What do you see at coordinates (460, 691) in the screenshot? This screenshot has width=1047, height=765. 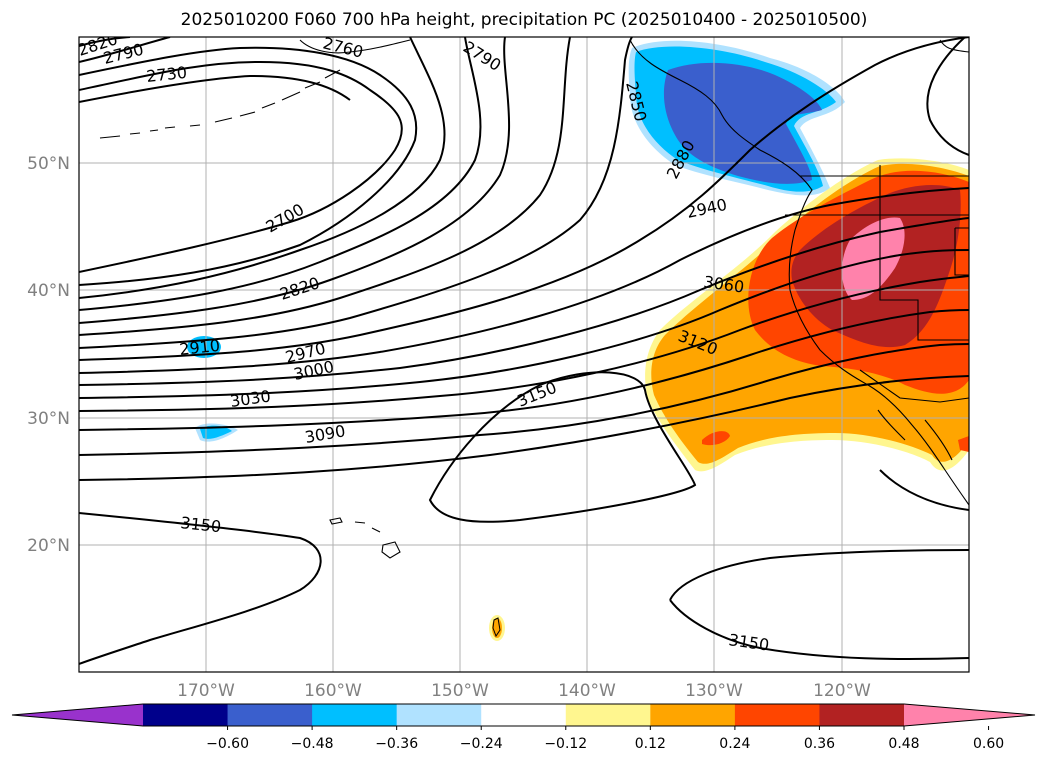 I see `lon-label: 150°W` at bounding box center [460, 691].